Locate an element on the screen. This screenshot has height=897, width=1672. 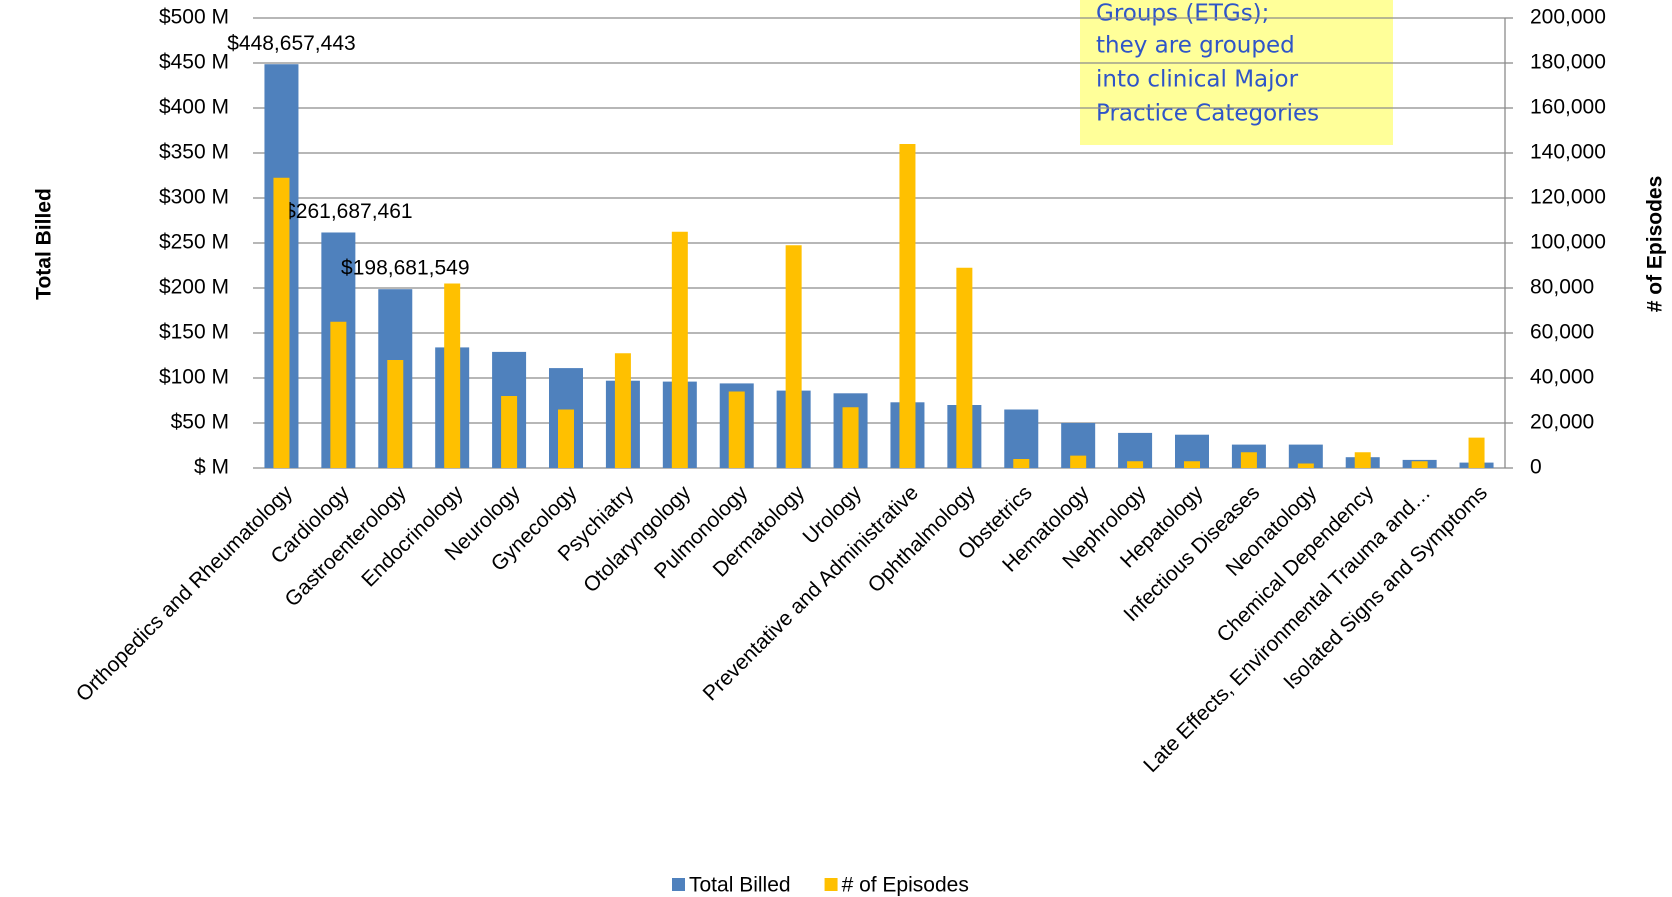
value-label: $198,681,549 is located at coordinates (405, 268).